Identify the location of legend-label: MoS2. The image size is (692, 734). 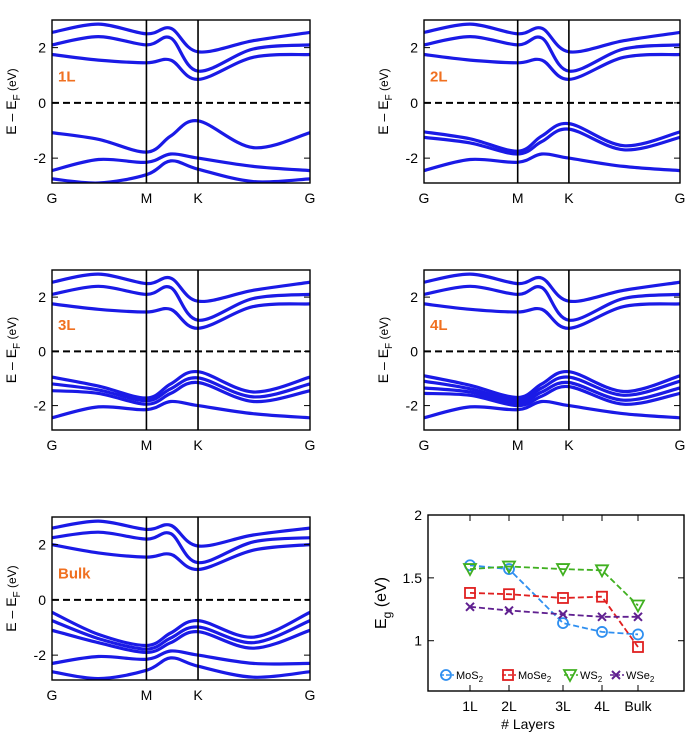
(470, 677).